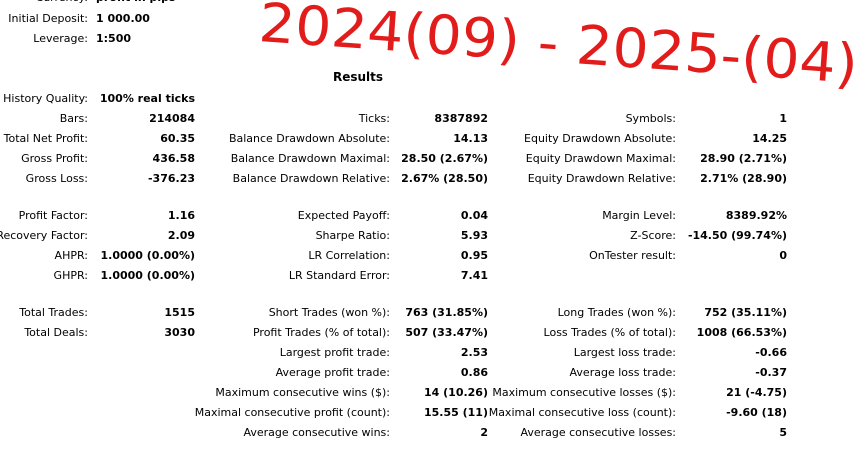 This screenshot has height=456, width=861. Describe the element at coordinates (741, 332) in the screenshot. I see `stat-value: 1008 (66.53%)` at that location.